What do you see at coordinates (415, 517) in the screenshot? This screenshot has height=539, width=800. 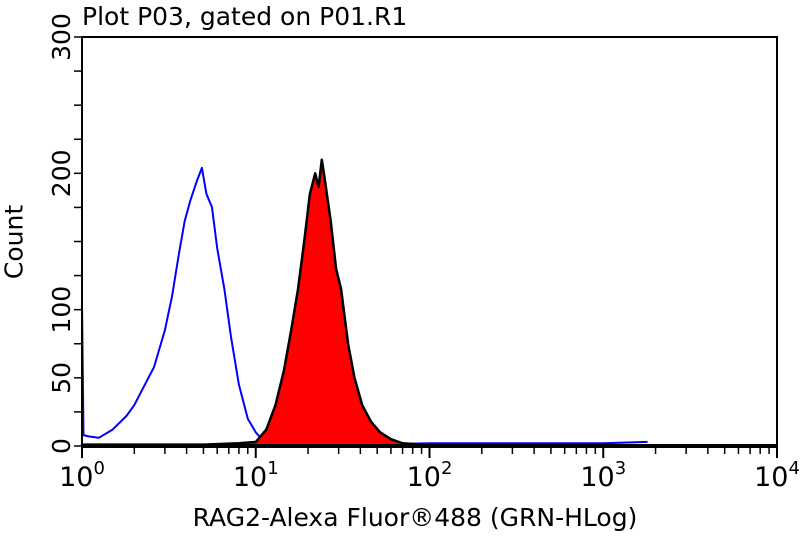 I see `x-axis-label: RAG2-Alexa Fluor®488 (GRN-HLog)` at bounding box center [415, 517].